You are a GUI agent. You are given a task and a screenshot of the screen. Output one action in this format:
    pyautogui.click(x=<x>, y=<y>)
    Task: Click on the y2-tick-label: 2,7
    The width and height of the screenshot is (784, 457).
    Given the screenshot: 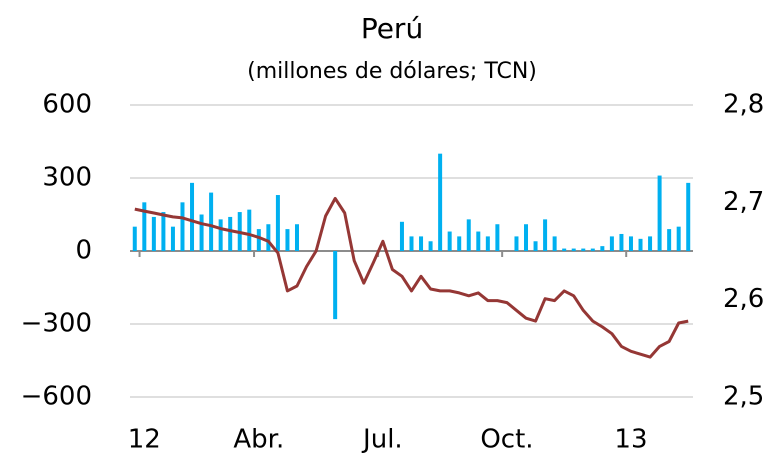 What is the action you would take?
    pyautogui.click(x=743, y=202)
    